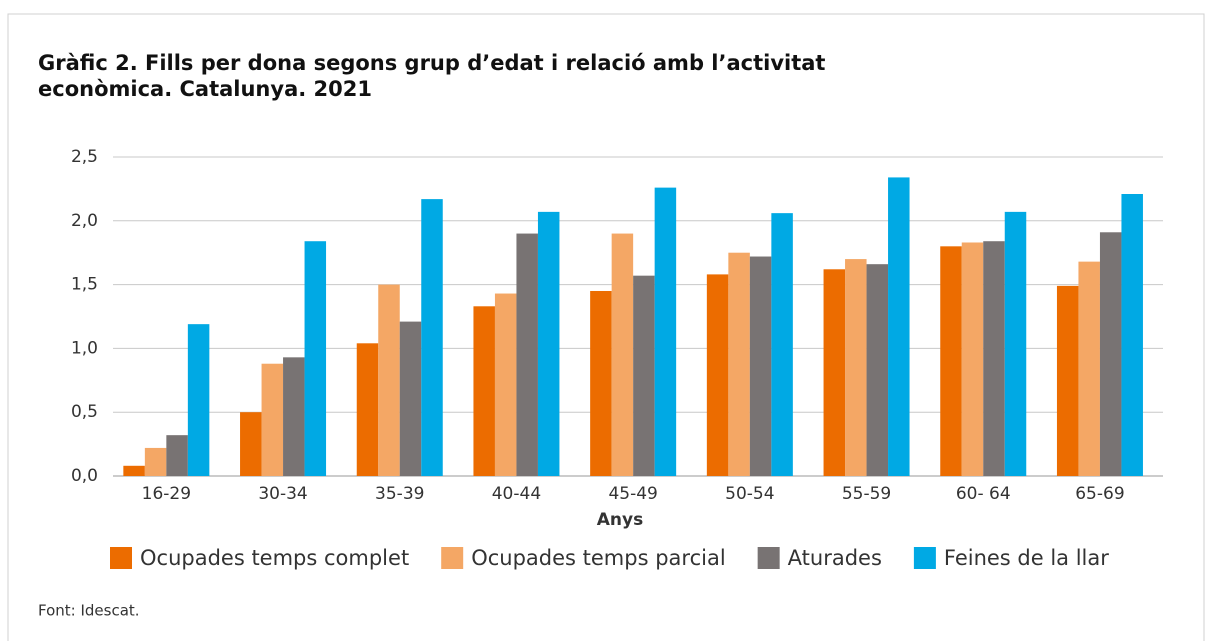 The width and height of the screenshot is (1206, 641). What do you see at coordinates (516, 494) in the screenshot?
I see `x-tick-label: 40-44` at bounding box center [516, 494].